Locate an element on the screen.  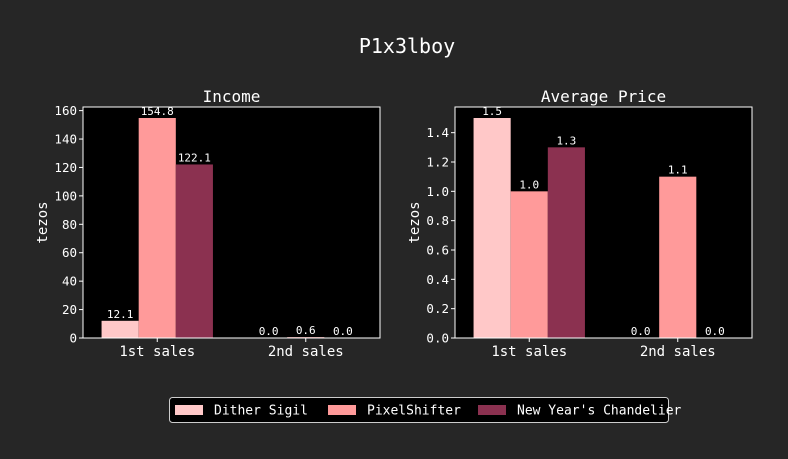
y-tick-label: 0.4 is located at coordinates (437, 279).